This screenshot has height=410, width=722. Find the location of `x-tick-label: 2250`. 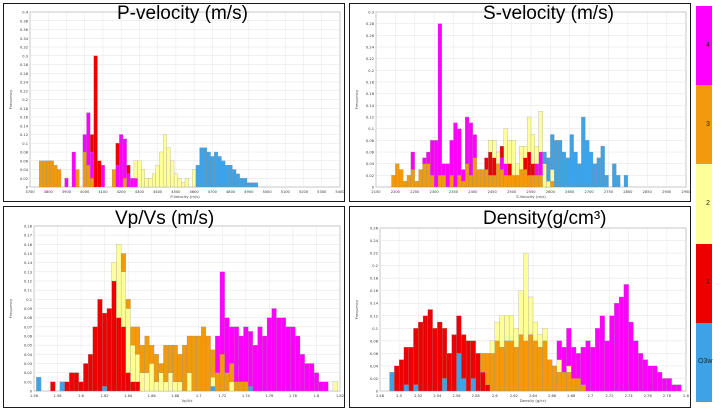

x-tick-label: 2250 is located at coordinates (415, 192).